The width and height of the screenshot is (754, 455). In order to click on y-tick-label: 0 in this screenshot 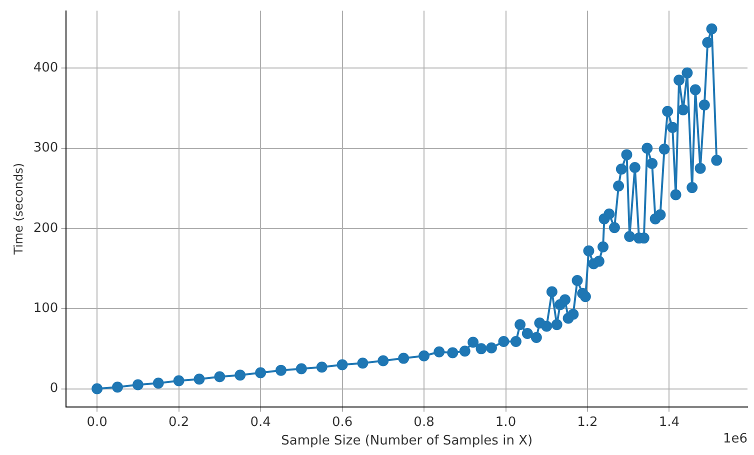, I will do `click(54, 388)`.